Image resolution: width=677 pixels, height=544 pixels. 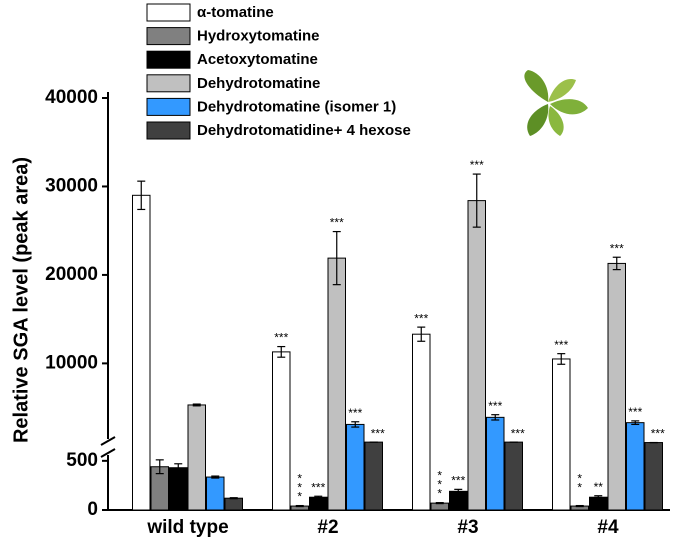 I want to click on legend-label: α-tomatine, so click(x=235, y=12).